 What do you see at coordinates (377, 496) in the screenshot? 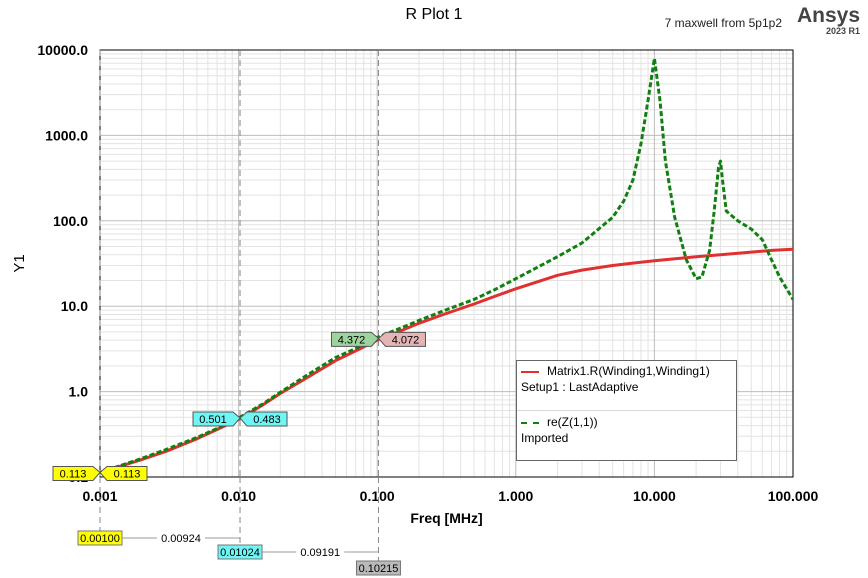
I see `x-tick-label: 0.100` at bounding box center [377, 496].